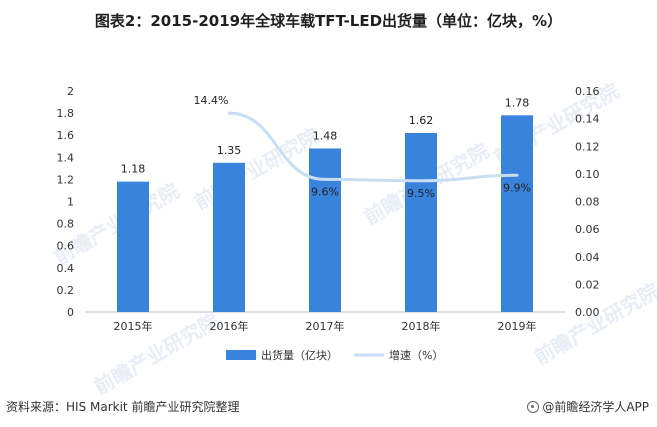  What do you see at coordinates (66, 135) in the screenshot?
I see `y-left-tick-label: 1.6` at bounding box center [66, 135].